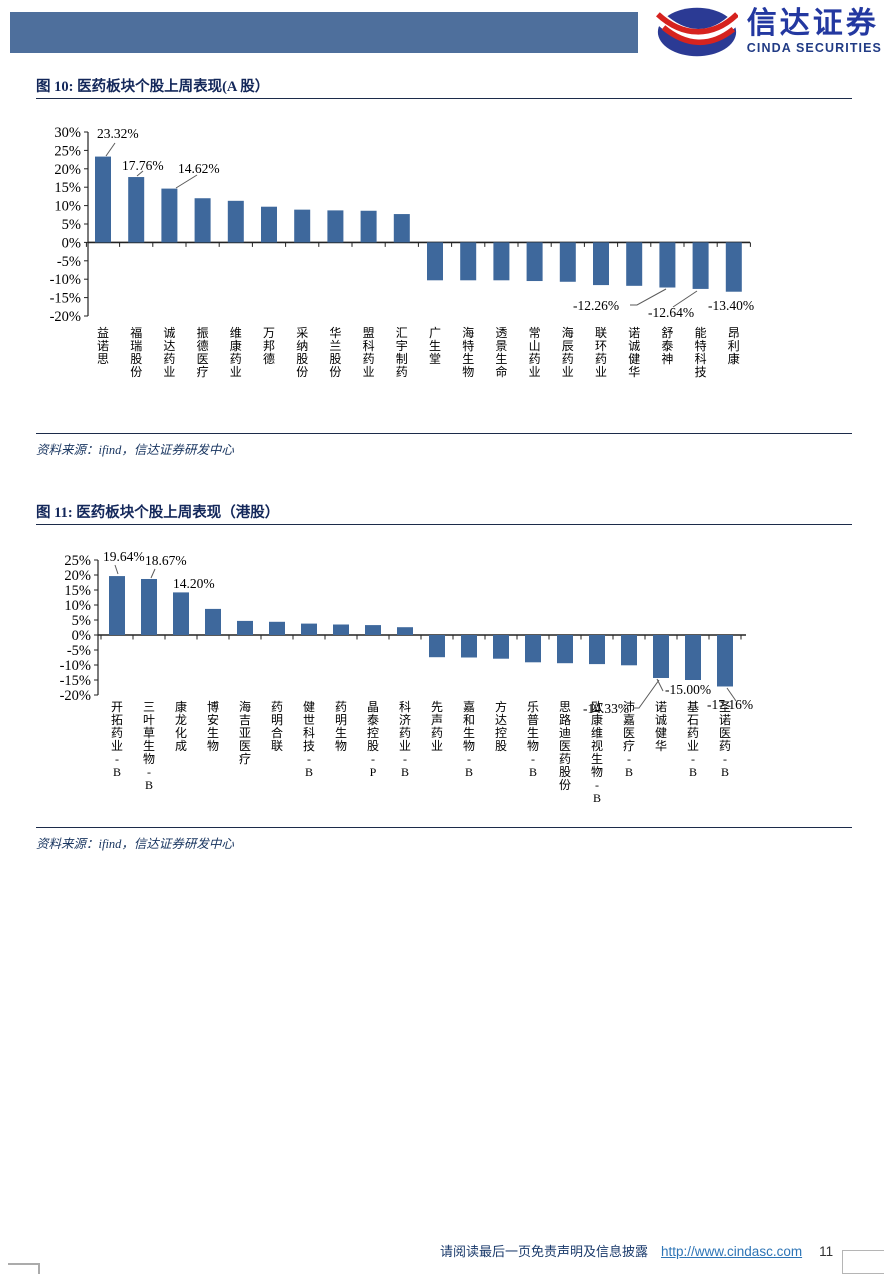 The width and height of the screenshot is (884, 1274). What do you see at coordinates (565, 719) in the screenshot?
I see `svg-text: 路` at bounding box center [565, 719].